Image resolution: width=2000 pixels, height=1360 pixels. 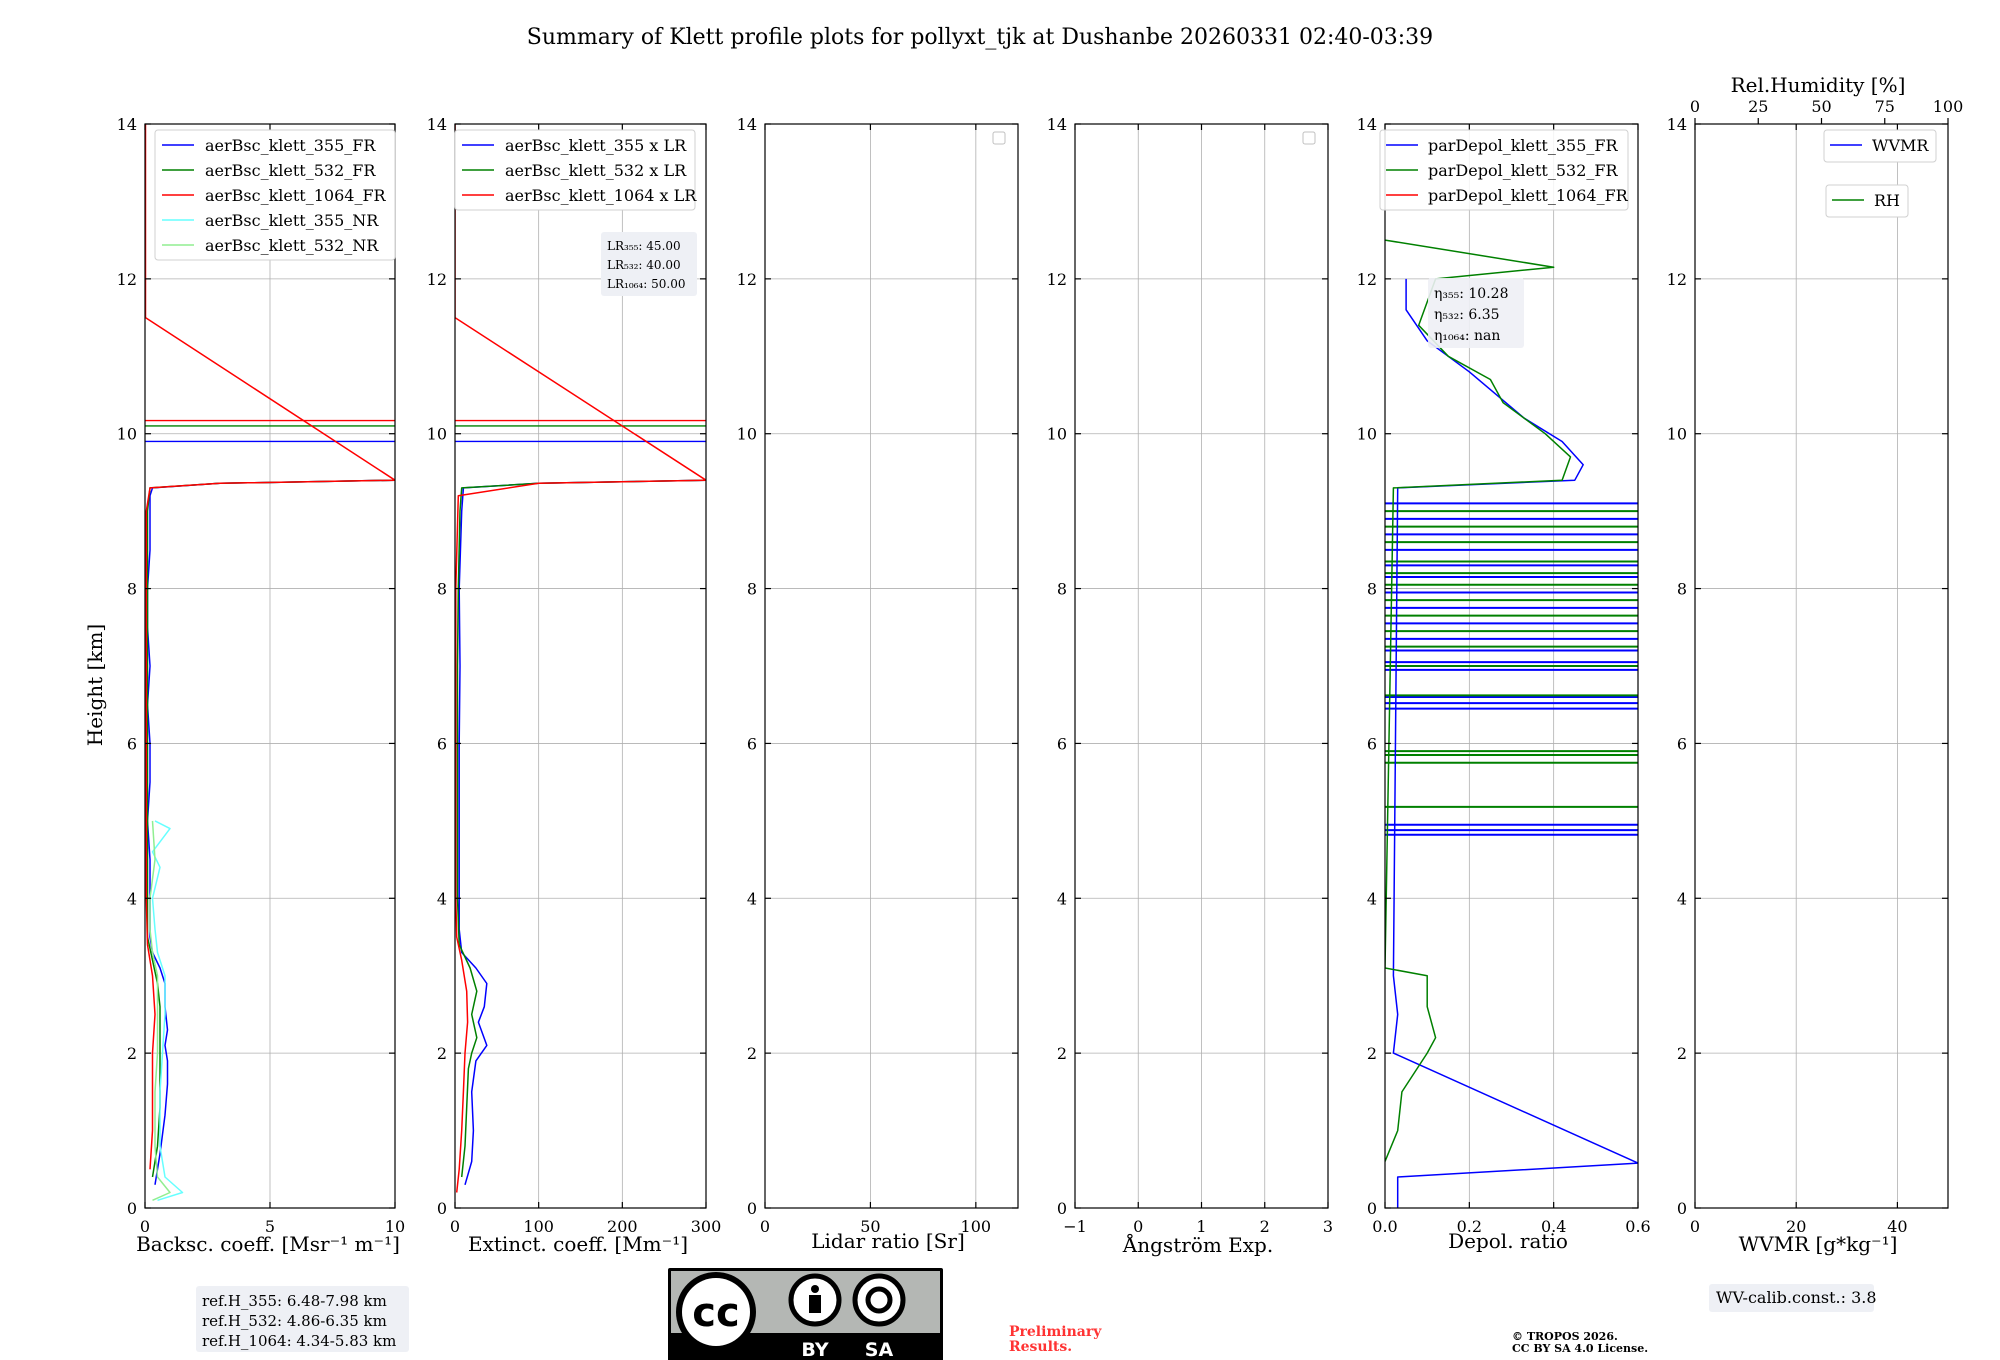 I want to click on wv-calib-box: WV-calib.const.: 3.8, so click(x=1793, y=1298).